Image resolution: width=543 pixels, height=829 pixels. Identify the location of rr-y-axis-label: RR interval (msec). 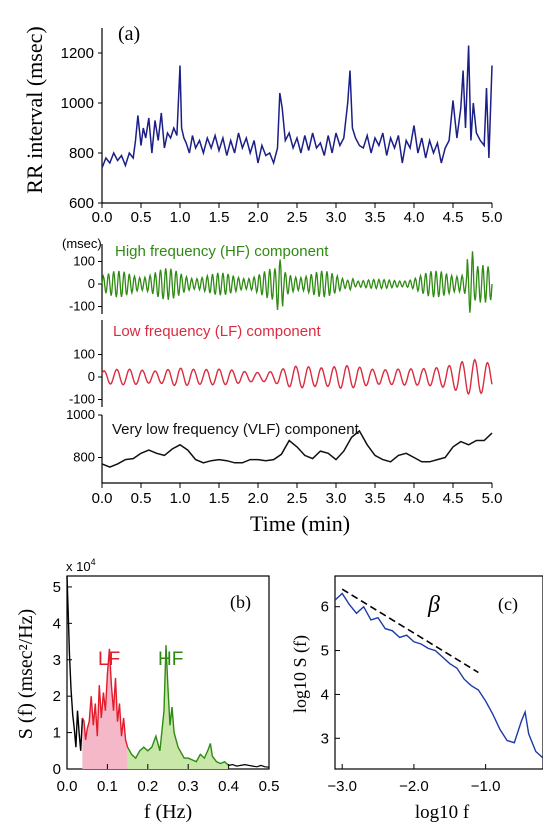
(34, 109).